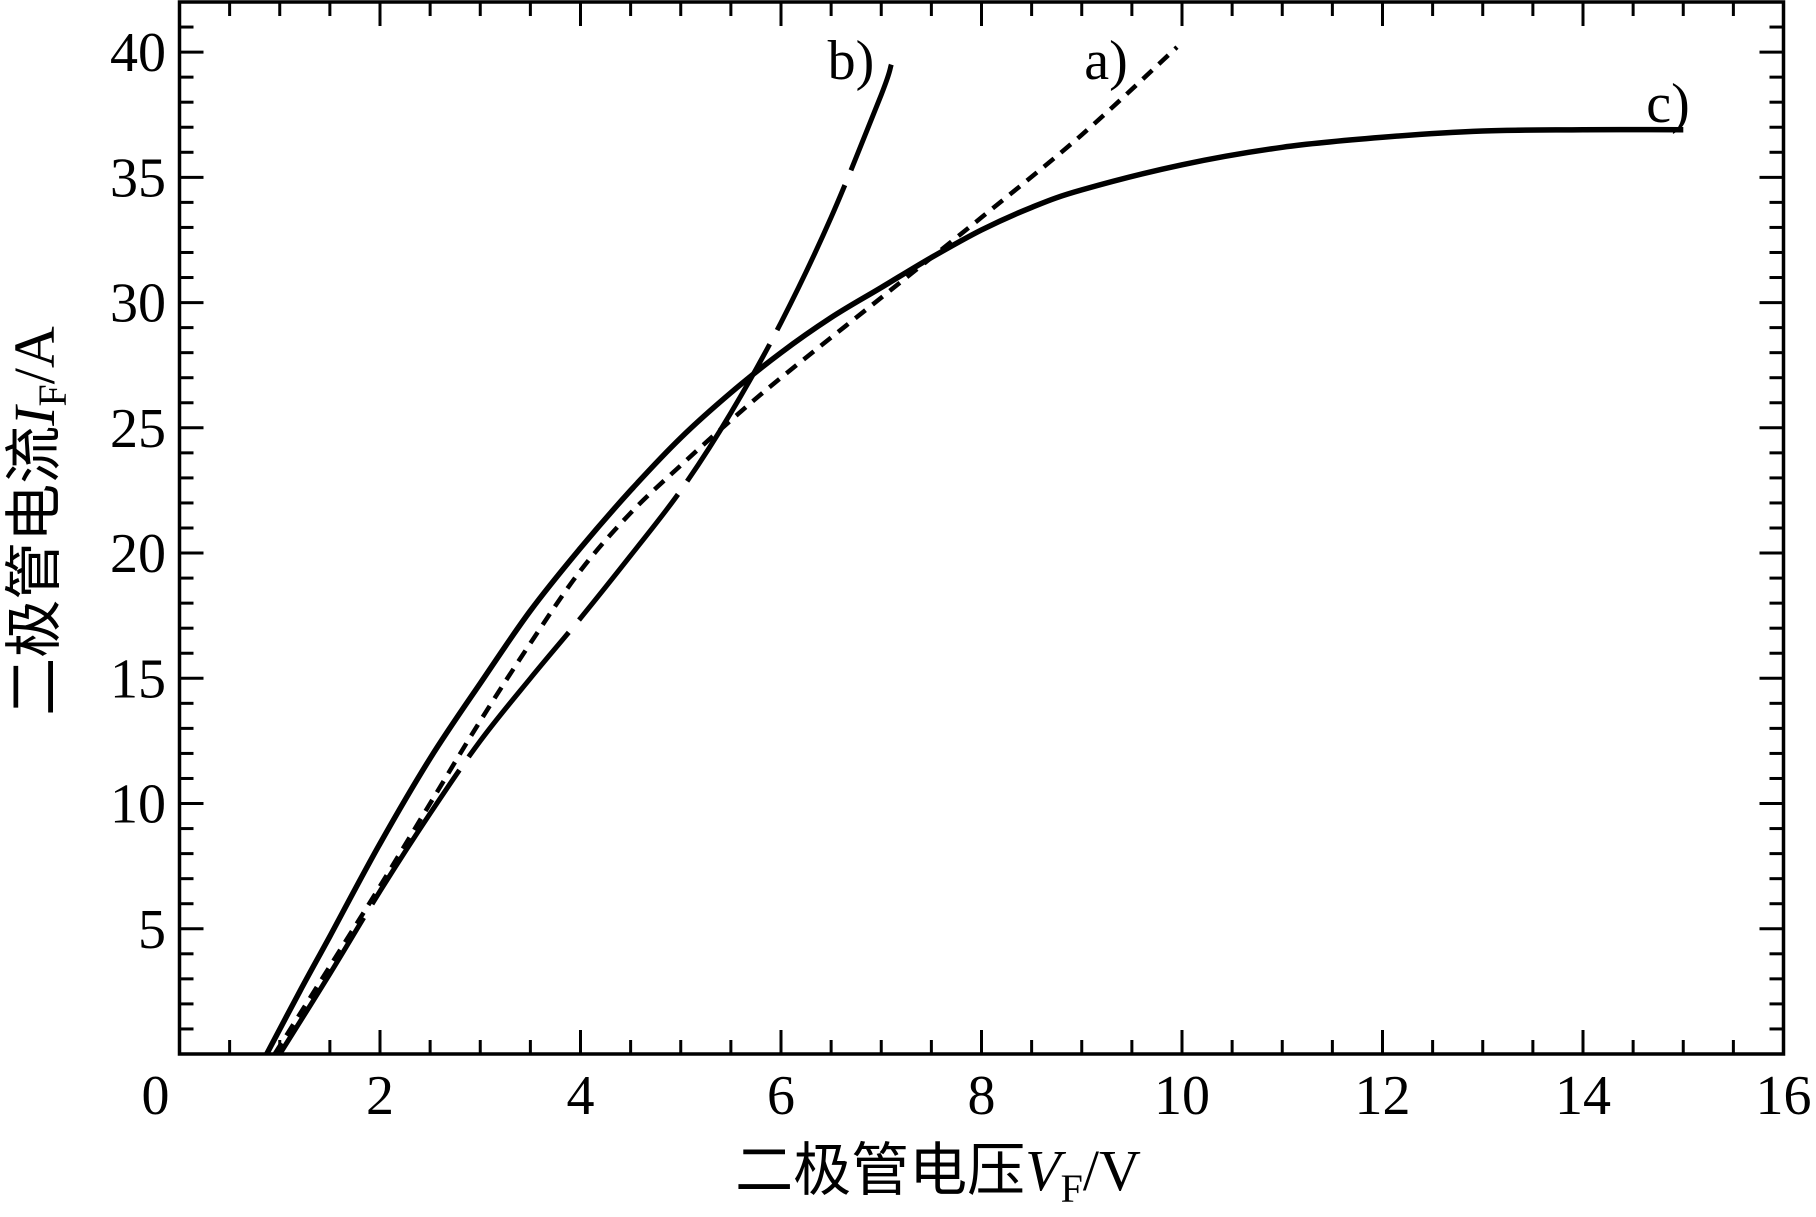 Image resolution: width=1816 pixels, height=1217 pixels. Describe the element at coordinates (34, 355) in the screenshot. I see `y-axis-title-unit: /A` at that location.